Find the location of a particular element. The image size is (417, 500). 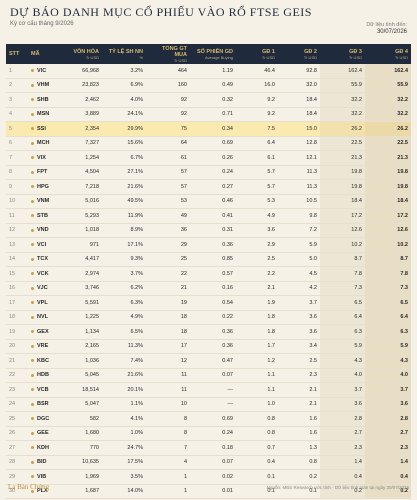

table-cell: 7.2 is located at coordinates (299, 231).